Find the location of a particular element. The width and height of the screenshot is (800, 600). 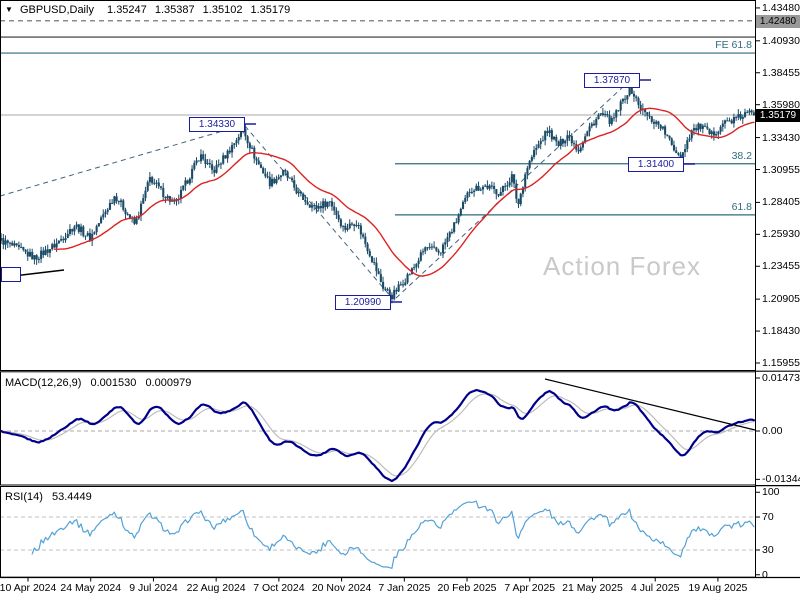

fib-label-618: 61.8 is located at coordinates (741, 206).